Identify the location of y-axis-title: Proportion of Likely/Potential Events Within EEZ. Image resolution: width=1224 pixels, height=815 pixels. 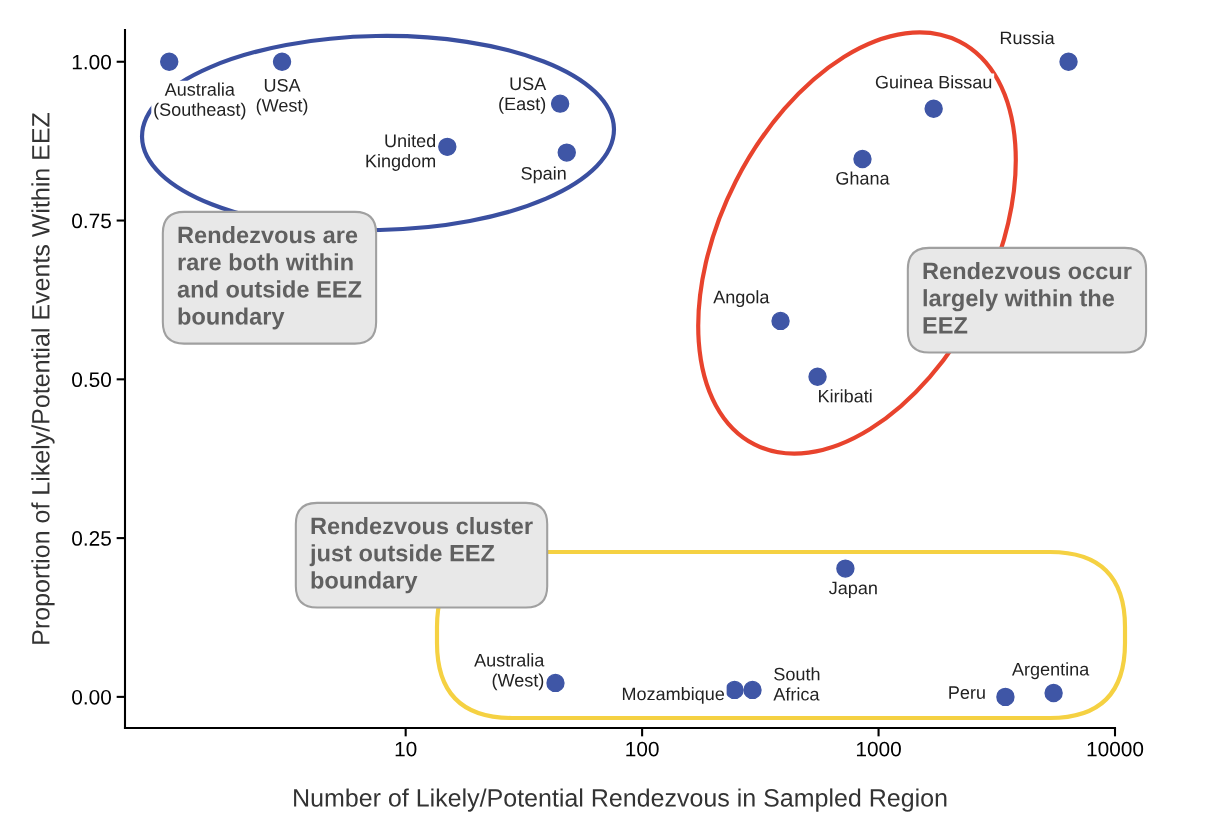
(43, 378).